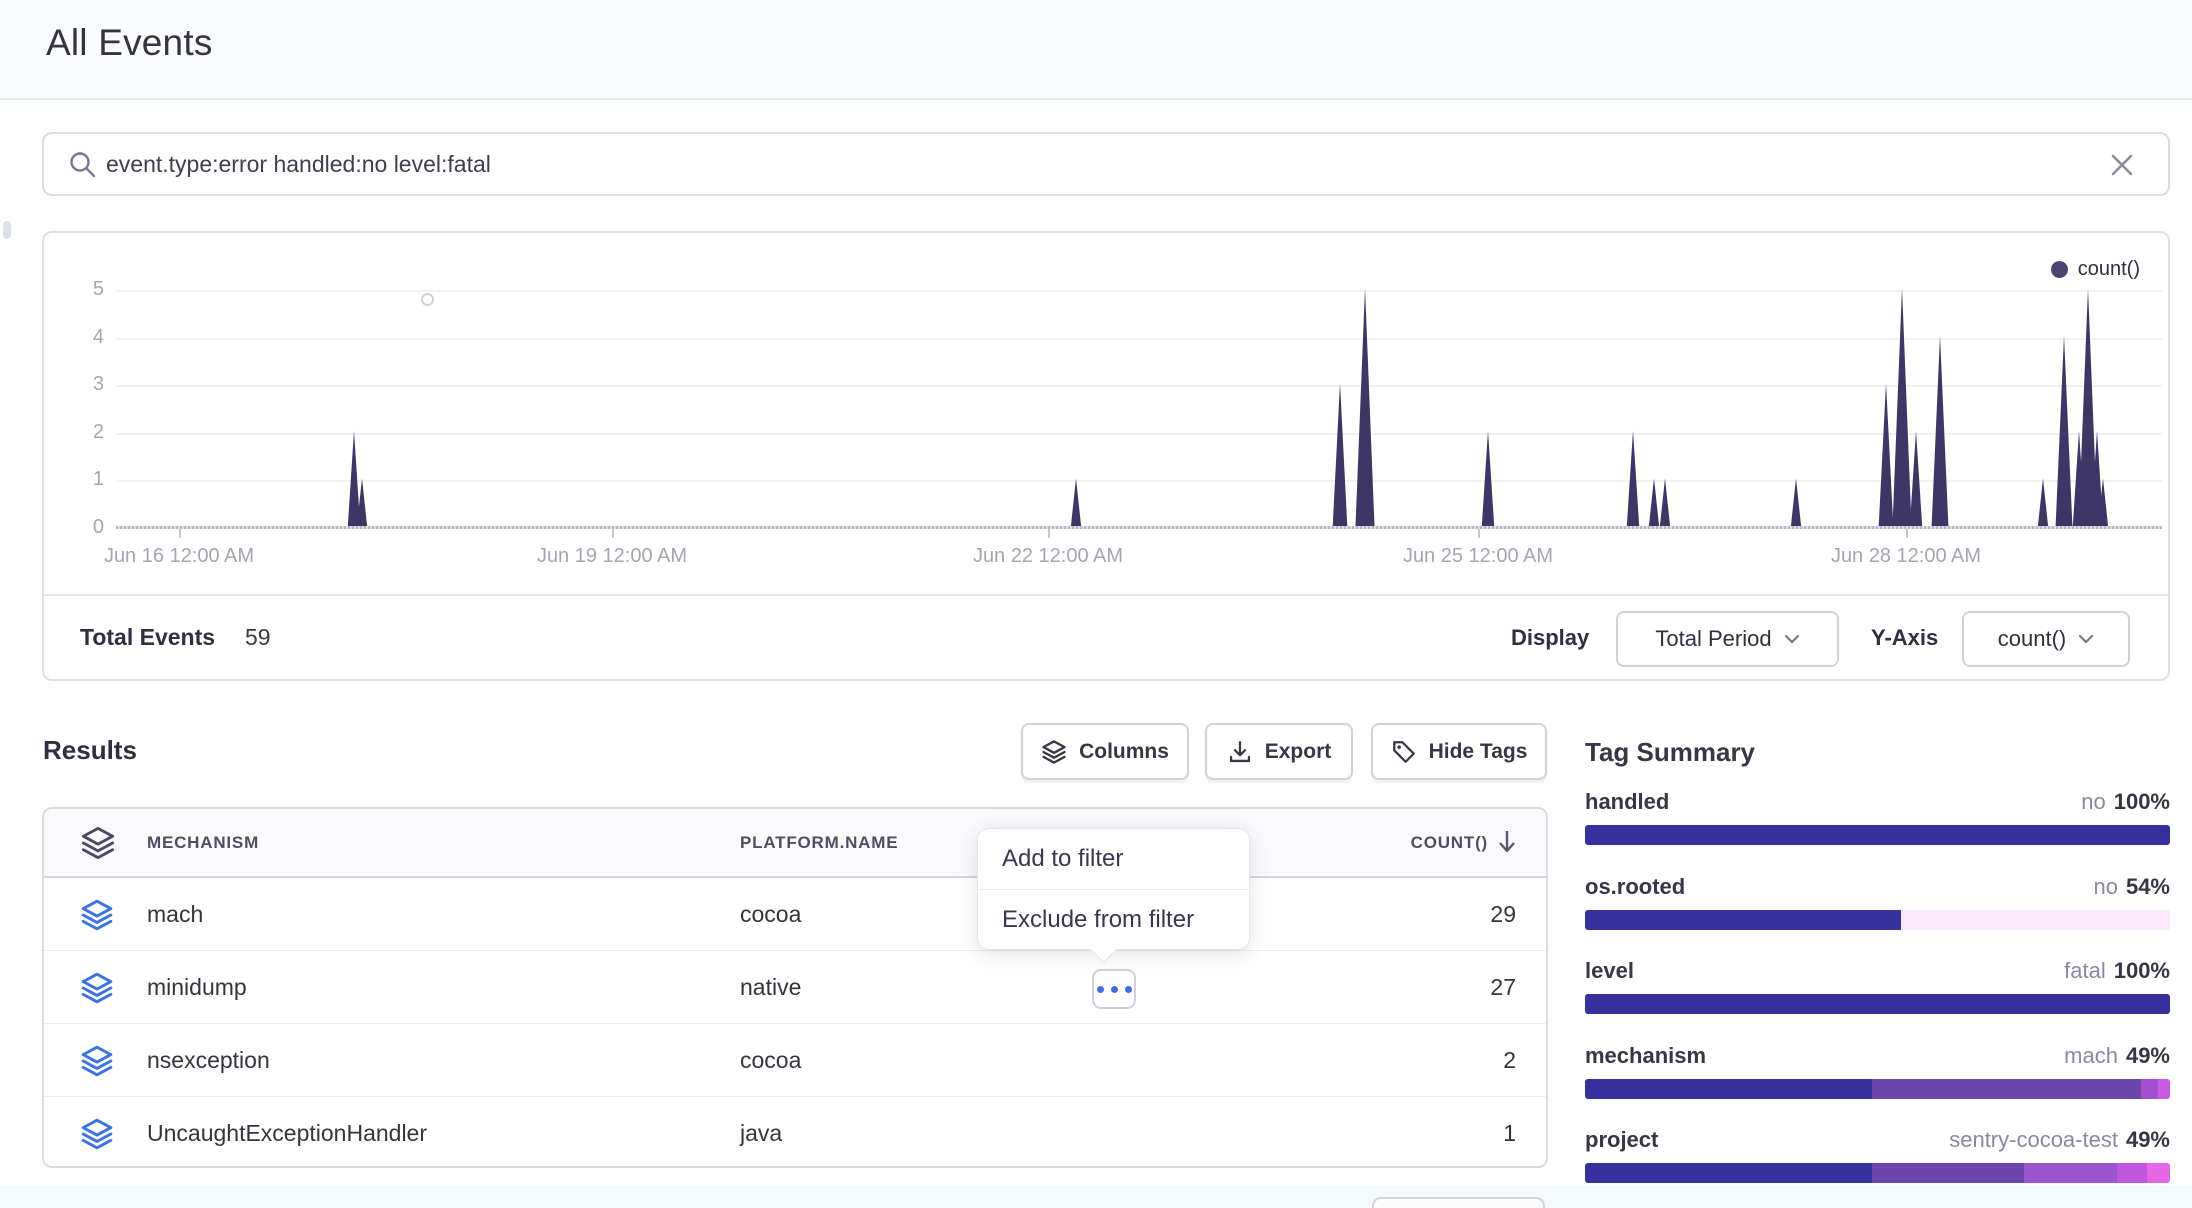 This screenshot has width=2192, height=1208. Describe the element at coordinates (1877, 817) in the screenshot. I see `tag-summary-entry-handled: handled no 100%` at that location.